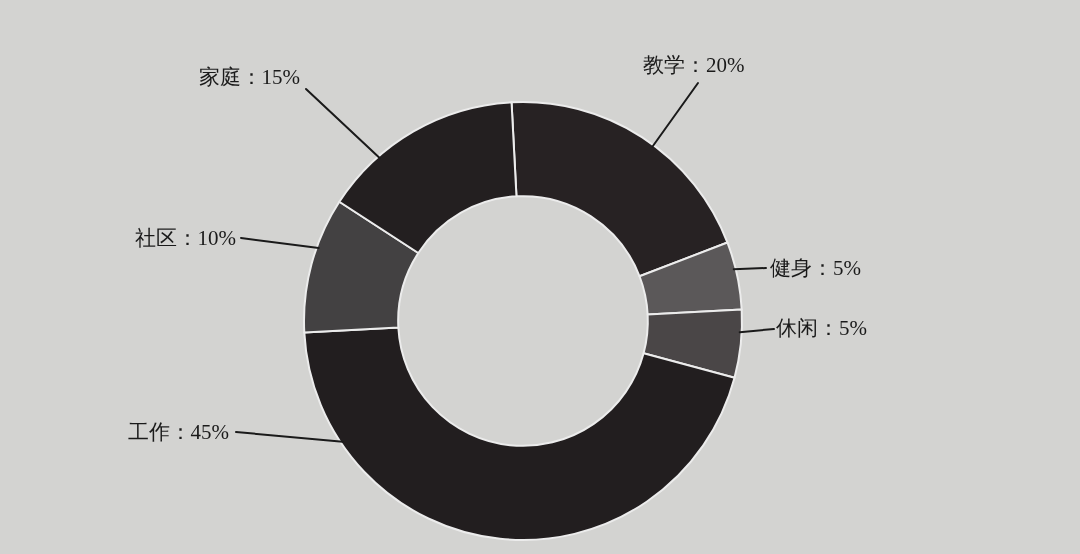  What do you see at coordinates (185, 238) in the screenshot?
I see `slice-label: 社区：10%` at bounding box center [185, 238].